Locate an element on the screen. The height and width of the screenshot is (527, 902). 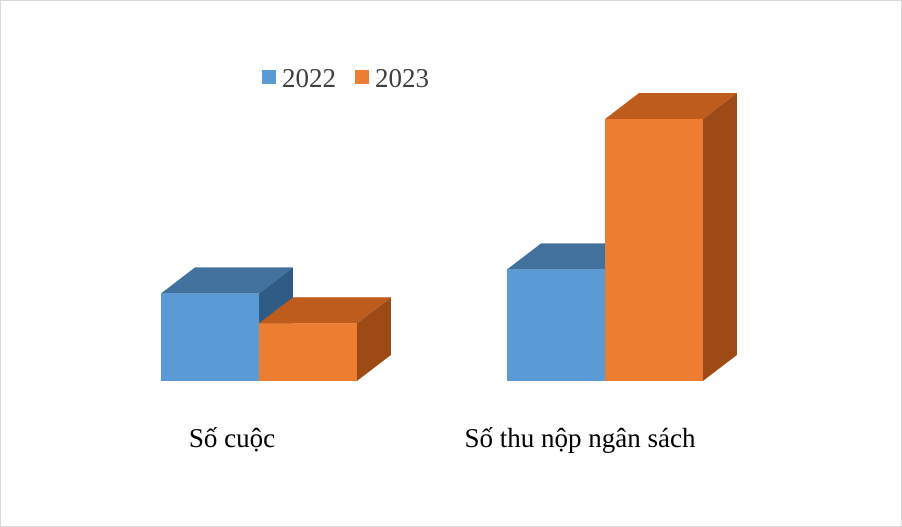
legend-label: 2023 is located at coordinates (402, 78).